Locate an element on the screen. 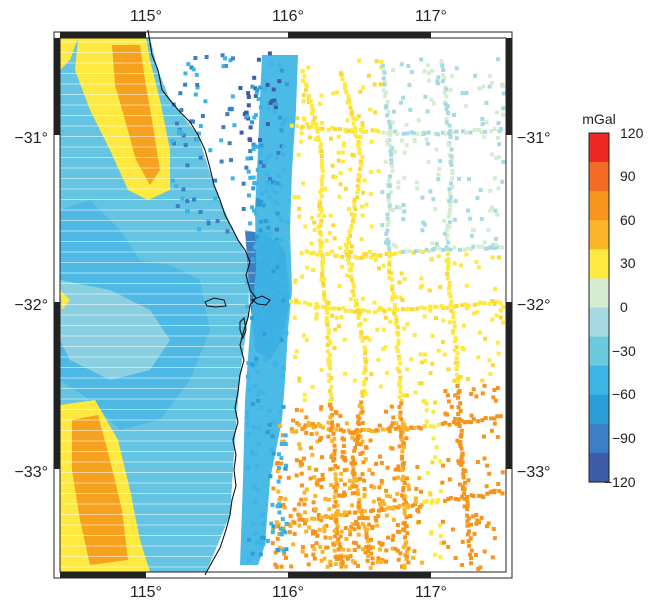  colorbar-scale is located at coordinates (599, 308).